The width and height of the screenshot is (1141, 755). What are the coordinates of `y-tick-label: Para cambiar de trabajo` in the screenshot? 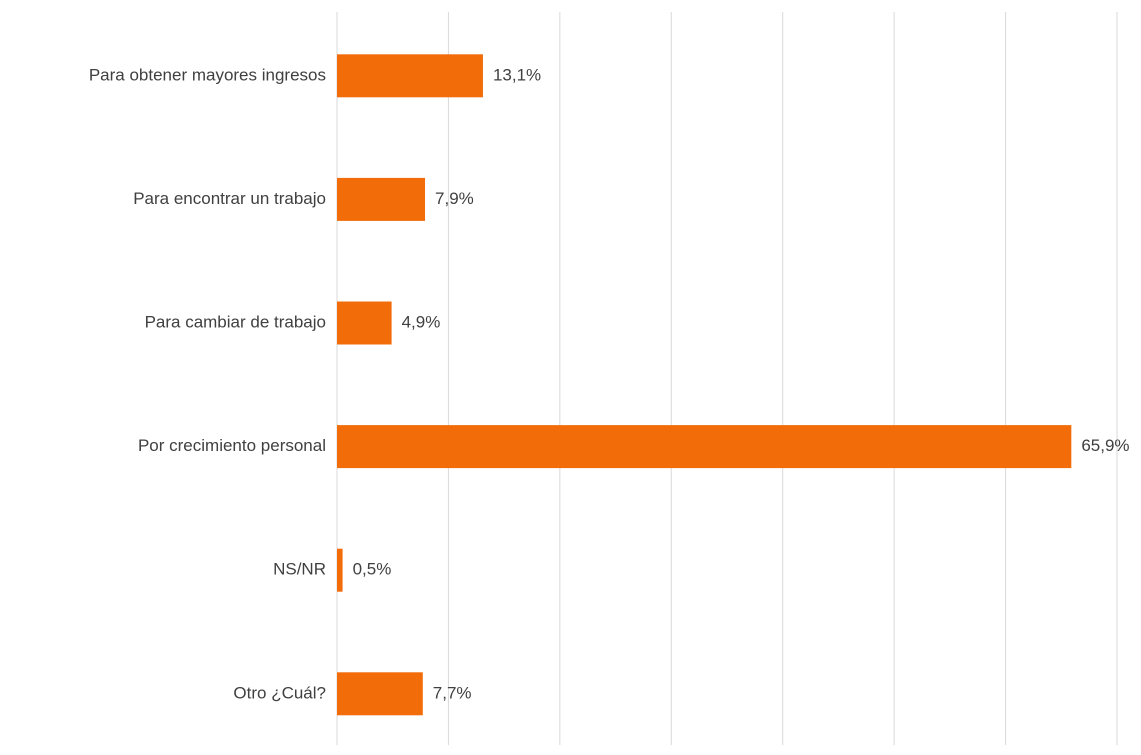 It's located at (235, 321).